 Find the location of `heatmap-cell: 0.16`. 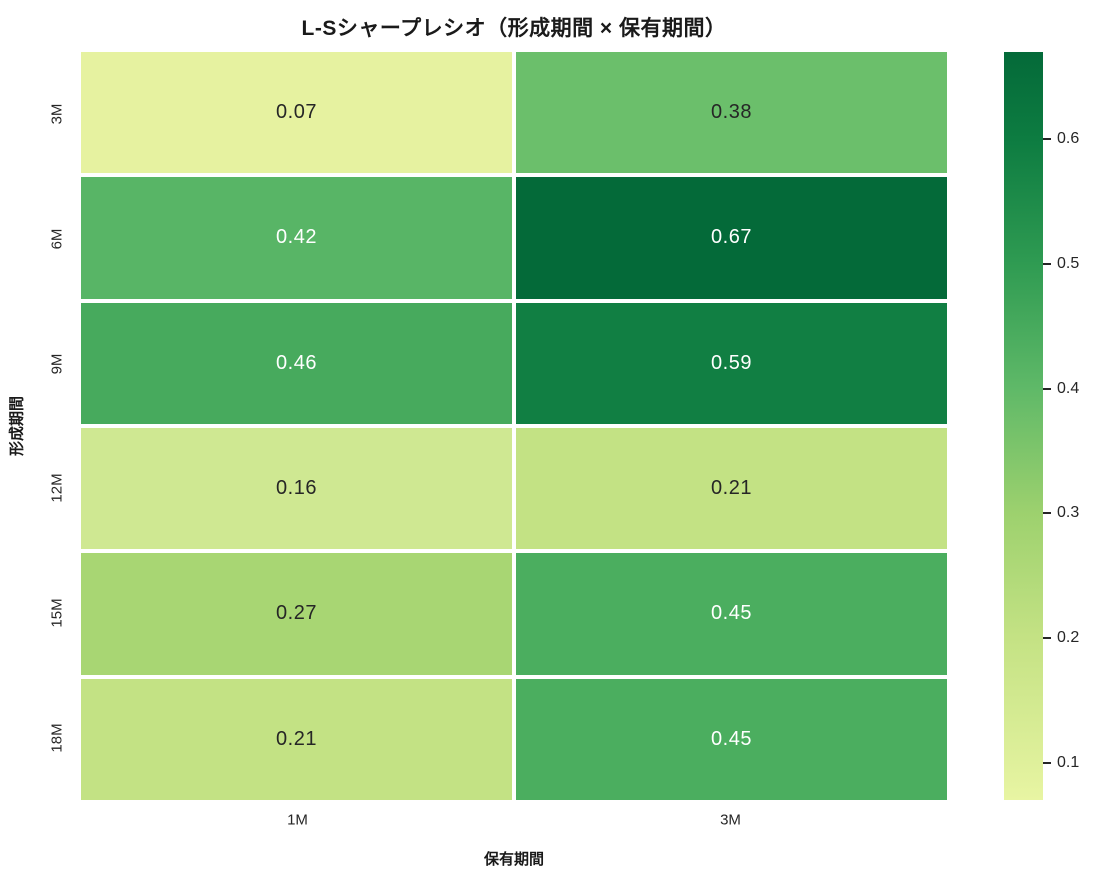

heatmap-cell: 0.16 is located at coordinates (296, 489).